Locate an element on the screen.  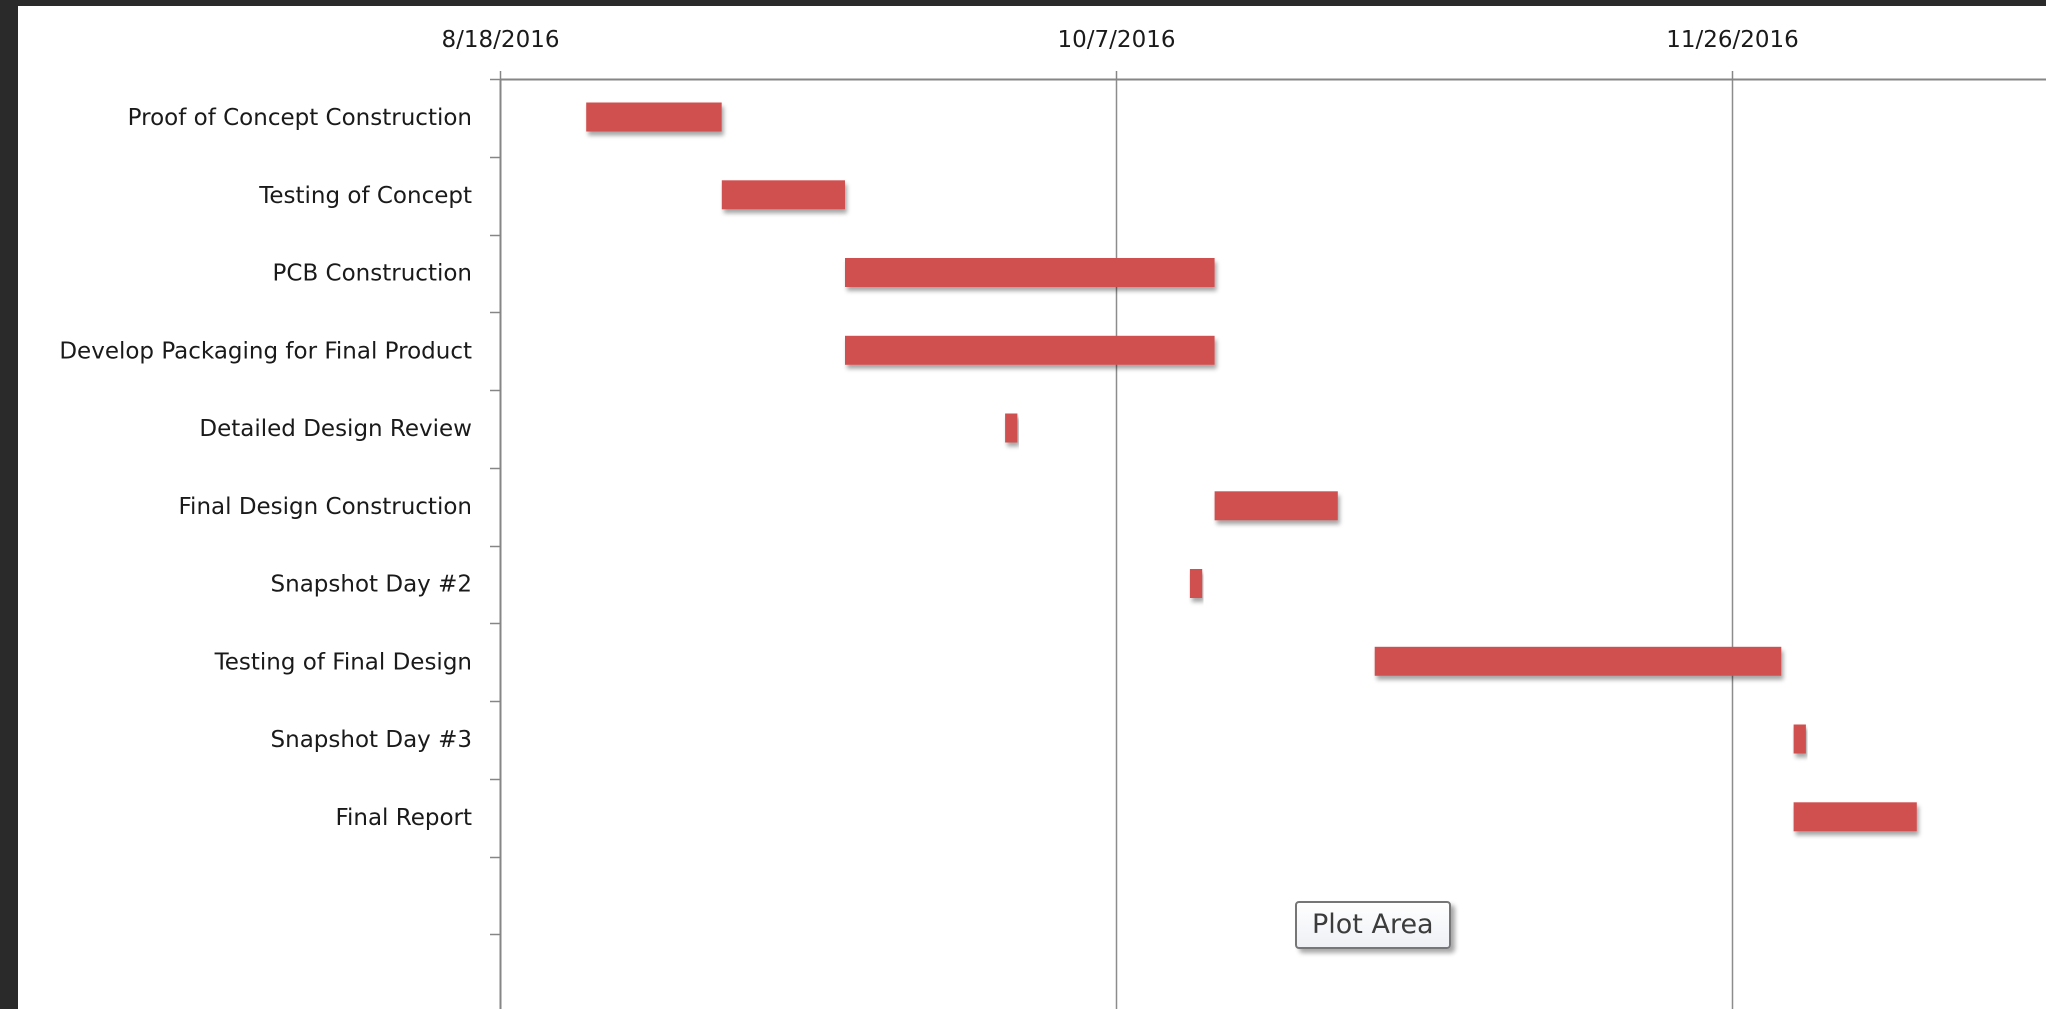
task-label: Final Report is located at coordinates (403, 818).